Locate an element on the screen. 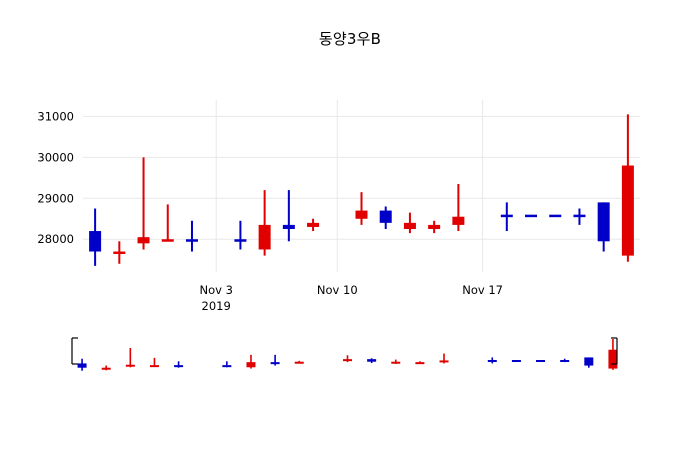 The width and height of the screenshot is (700, 450). x-tick-label: Nov 17 is located at coordinates (482, 290).